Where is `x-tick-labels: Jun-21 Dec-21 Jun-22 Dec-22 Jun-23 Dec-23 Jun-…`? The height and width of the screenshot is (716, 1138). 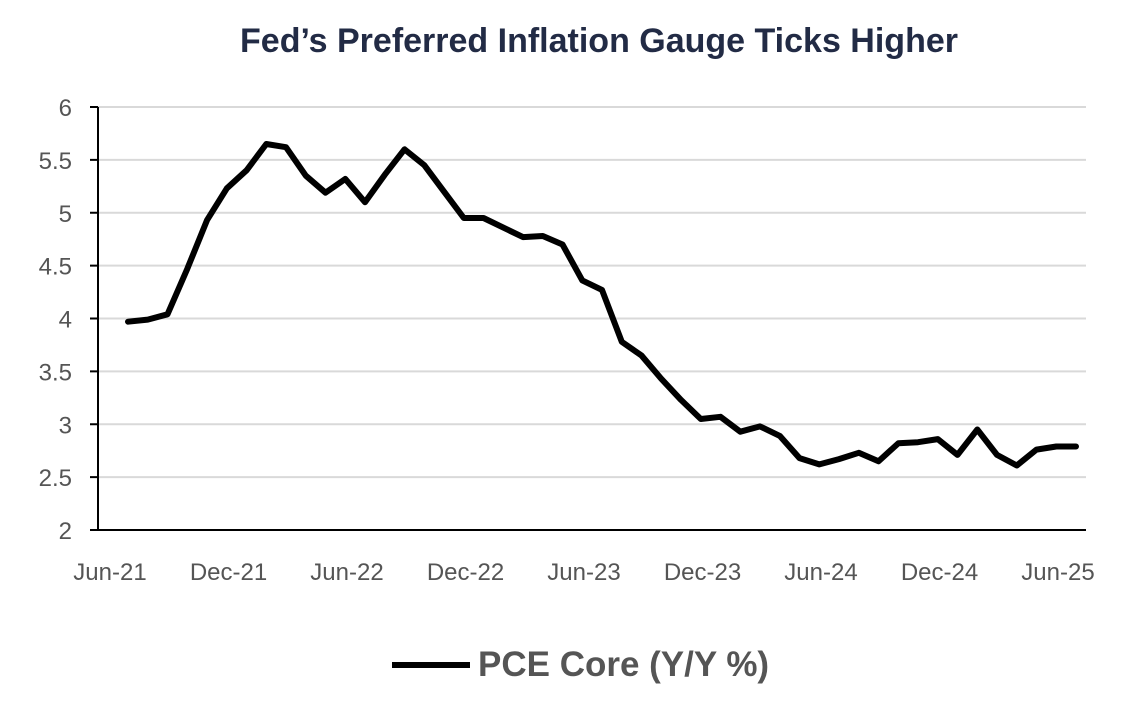
x-tick-labels: Jun-21 Dec-21 Jun-22 Dec-22 Jun-23 Dec-23 Jun-… is located at coordinates (583, 572).